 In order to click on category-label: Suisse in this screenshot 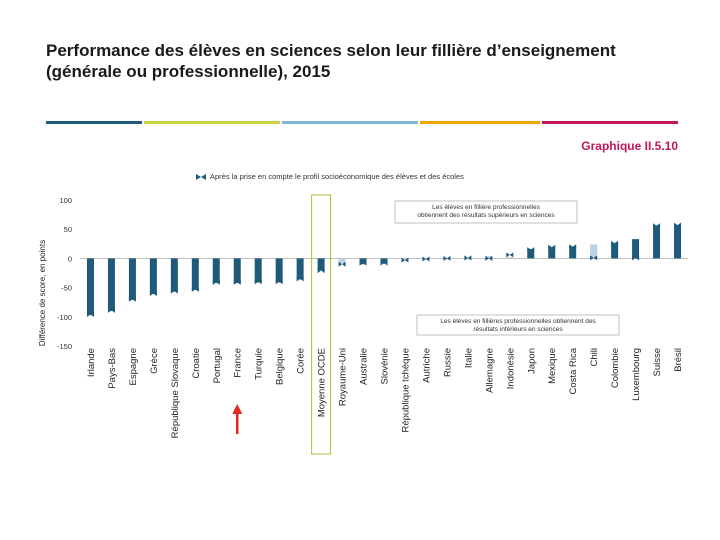, I will do `click(657, 362)`.